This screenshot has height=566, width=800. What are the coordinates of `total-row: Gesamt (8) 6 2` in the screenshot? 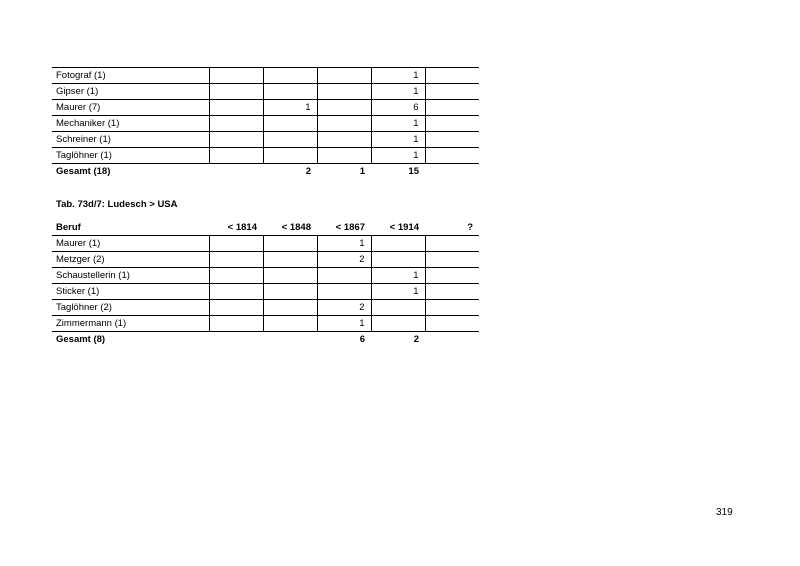 It's located at (265, 340).